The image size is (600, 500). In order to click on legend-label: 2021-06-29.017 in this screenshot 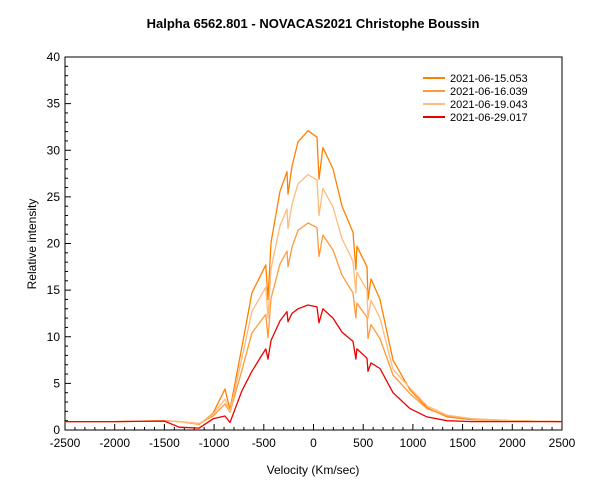, I will do `click(489, 118)`.